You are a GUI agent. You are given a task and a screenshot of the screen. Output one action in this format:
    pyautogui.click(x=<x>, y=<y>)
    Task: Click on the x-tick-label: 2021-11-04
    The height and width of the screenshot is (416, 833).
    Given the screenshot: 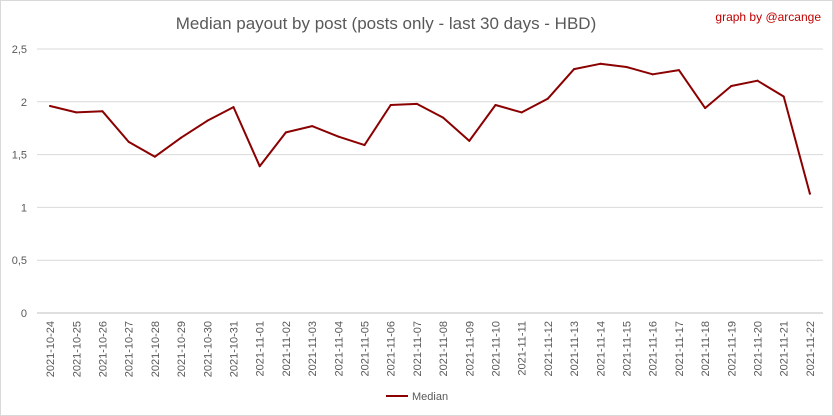 What is the action you would take?
    pyautogui.click(x=339, y=348)
    